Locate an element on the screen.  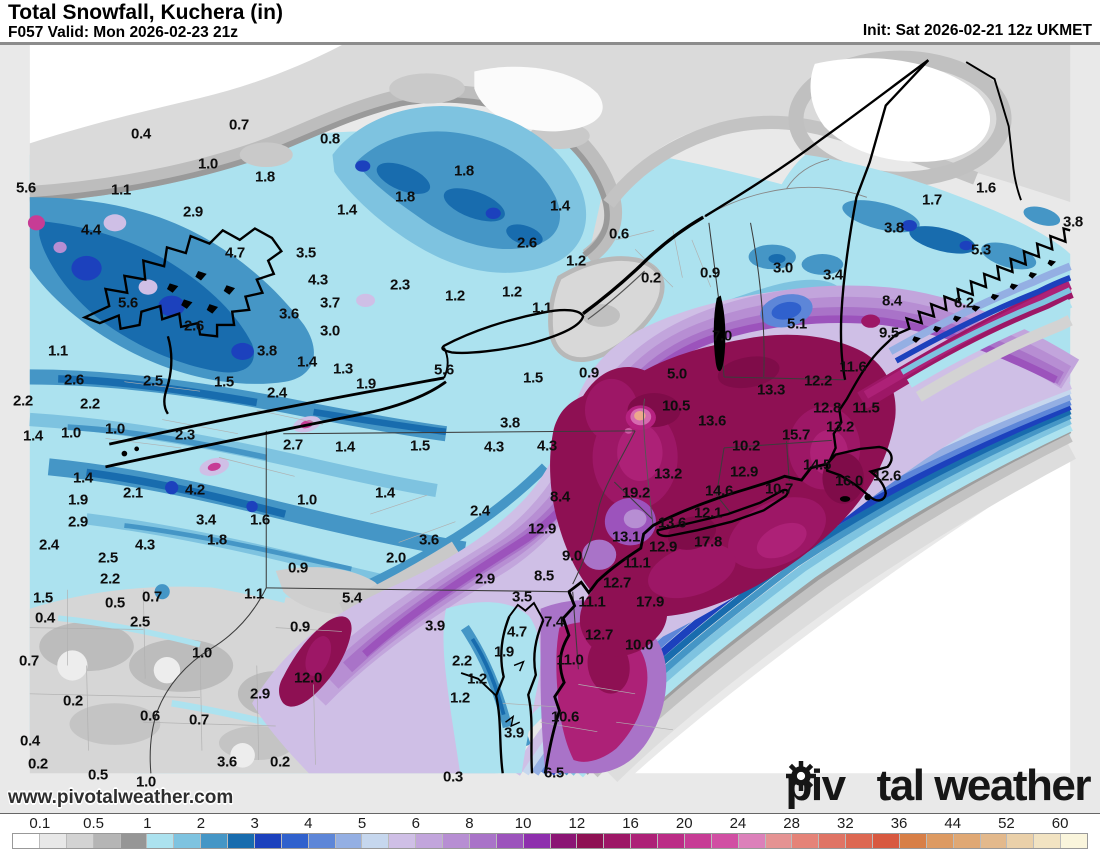
map-value-label: 12.7 is located at coordinates (617, 583).